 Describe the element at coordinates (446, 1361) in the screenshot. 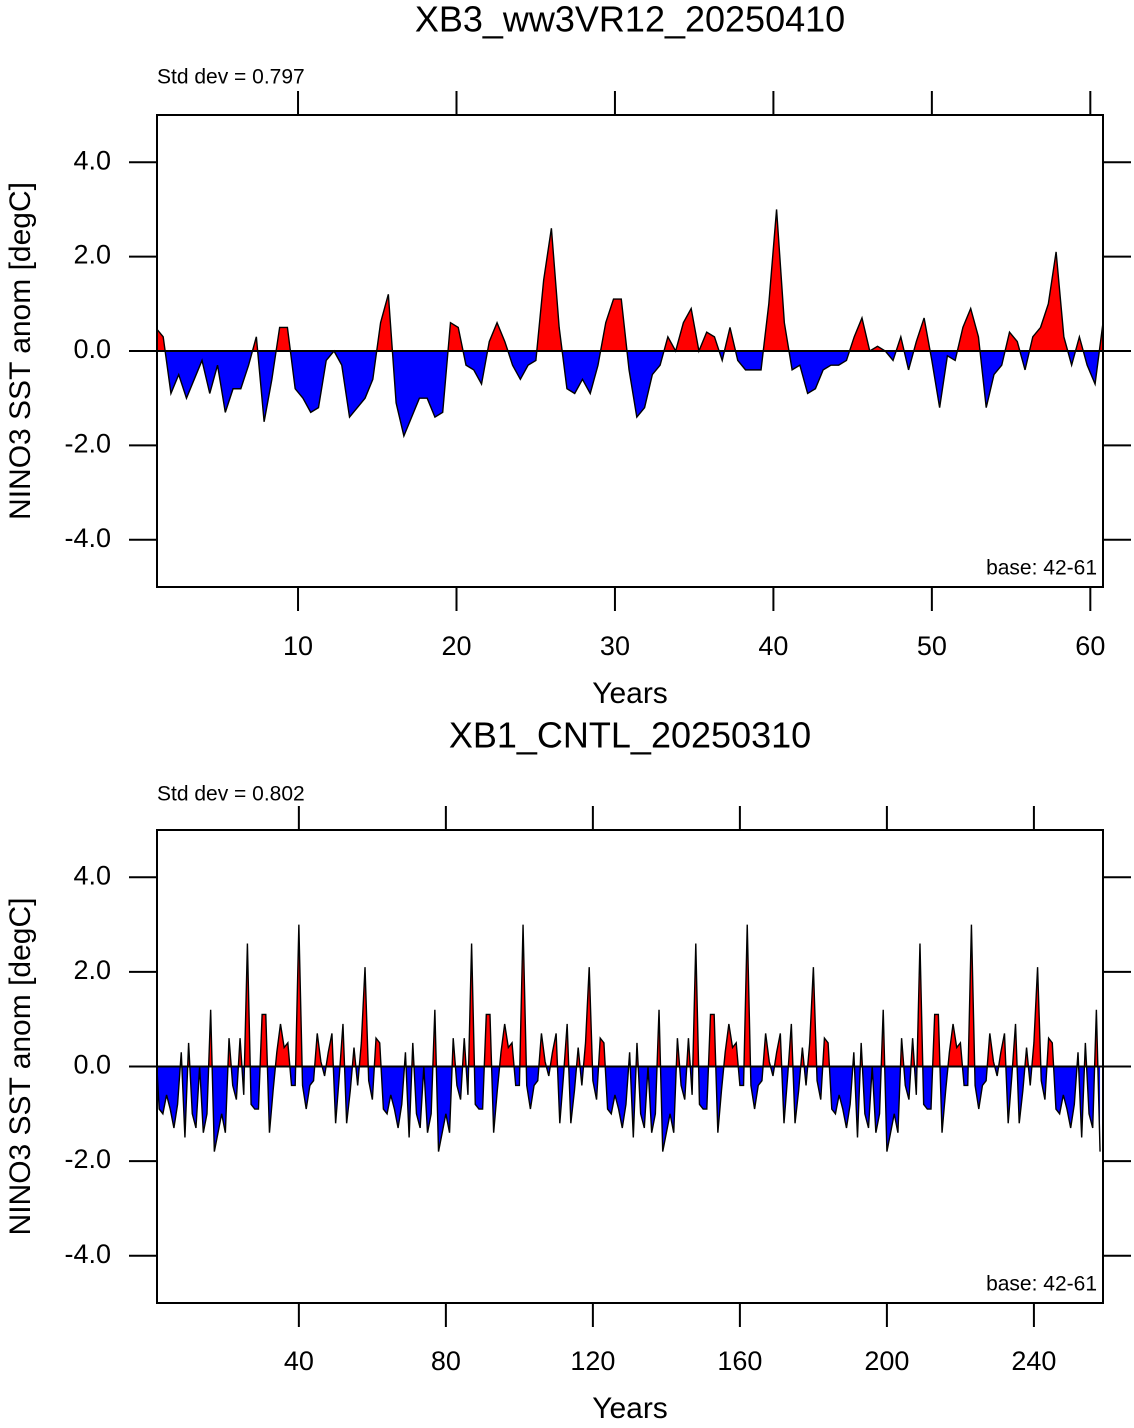

I see `x-tick-label: 80` at that location.